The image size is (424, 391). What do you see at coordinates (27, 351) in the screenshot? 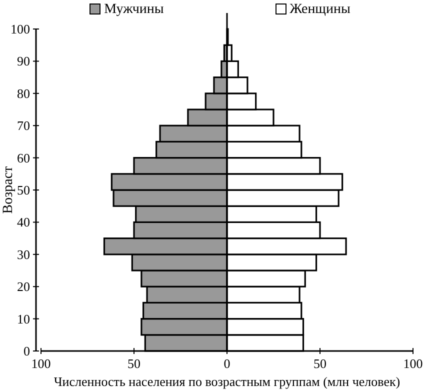
I see `y-tick-label: 0` at bounding box center [27, 351].